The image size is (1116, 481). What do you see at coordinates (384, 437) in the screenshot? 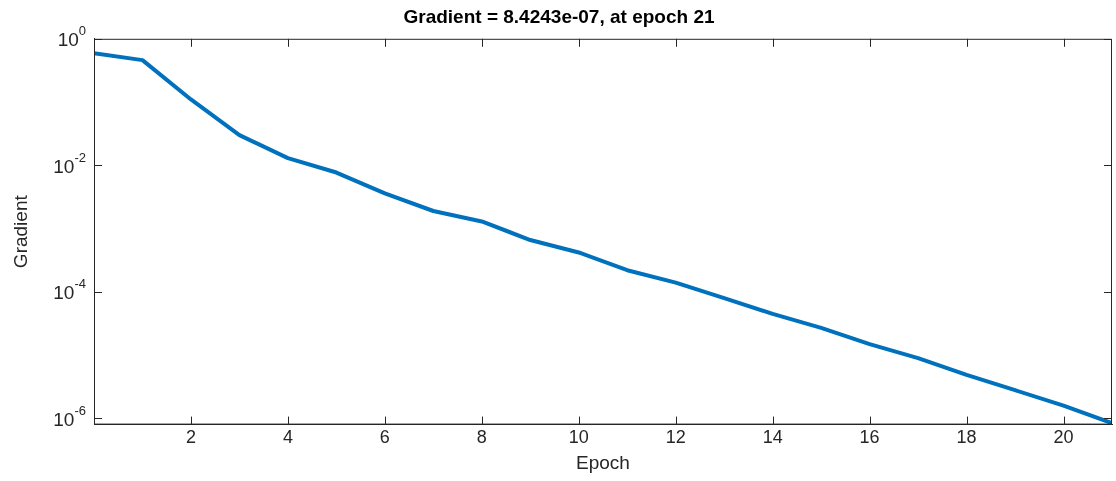
I see `x-tick-label: 6` at bounding box center [384, 437].